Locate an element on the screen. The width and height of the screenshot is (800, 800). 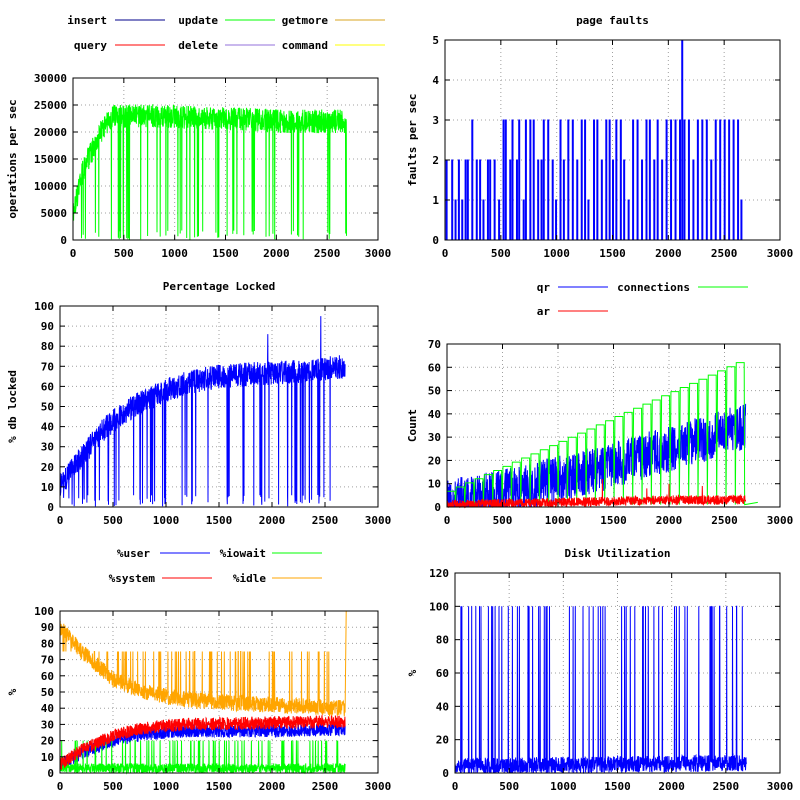
legend-label: %user is located at coordinates (133, 553).